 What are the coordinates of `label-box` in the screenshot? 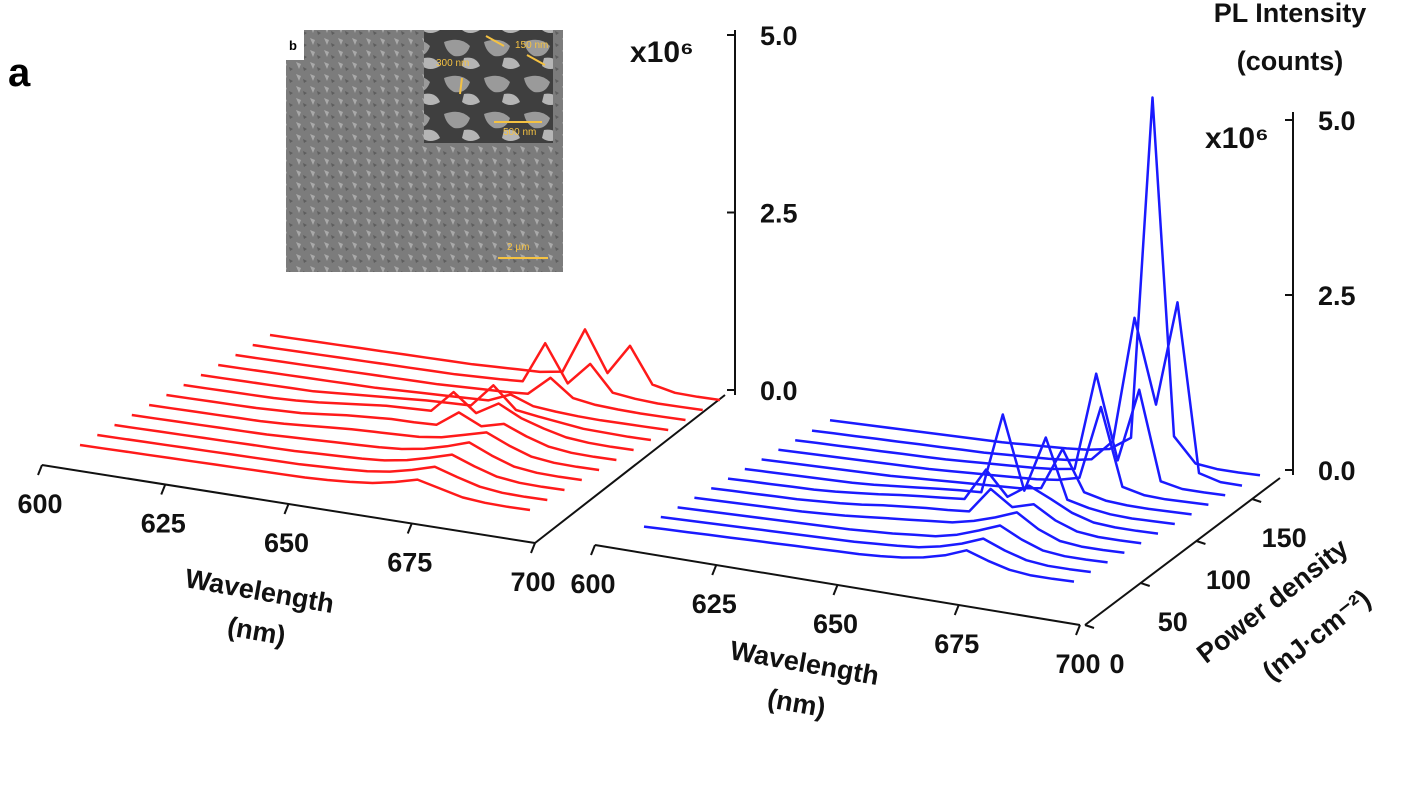 It's located at (295, 45).